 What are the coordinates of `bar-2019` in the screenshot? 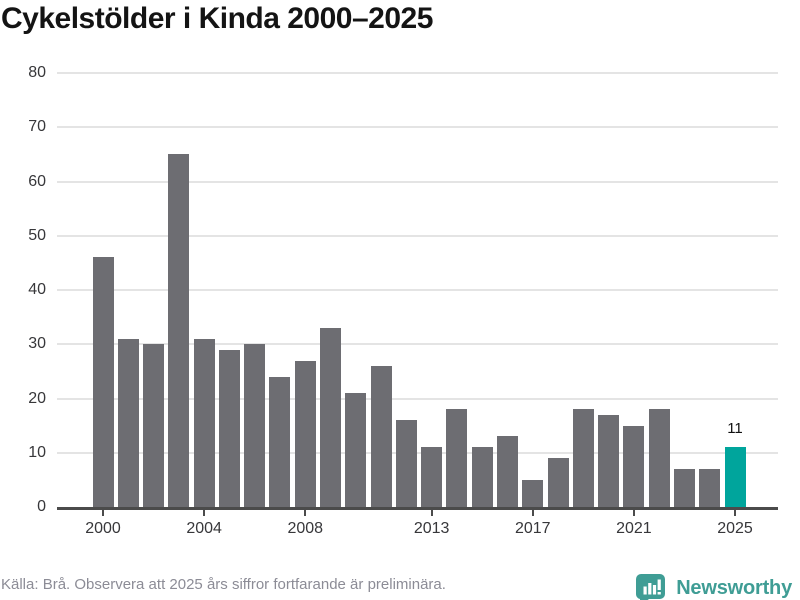 It's located at (583, 458).